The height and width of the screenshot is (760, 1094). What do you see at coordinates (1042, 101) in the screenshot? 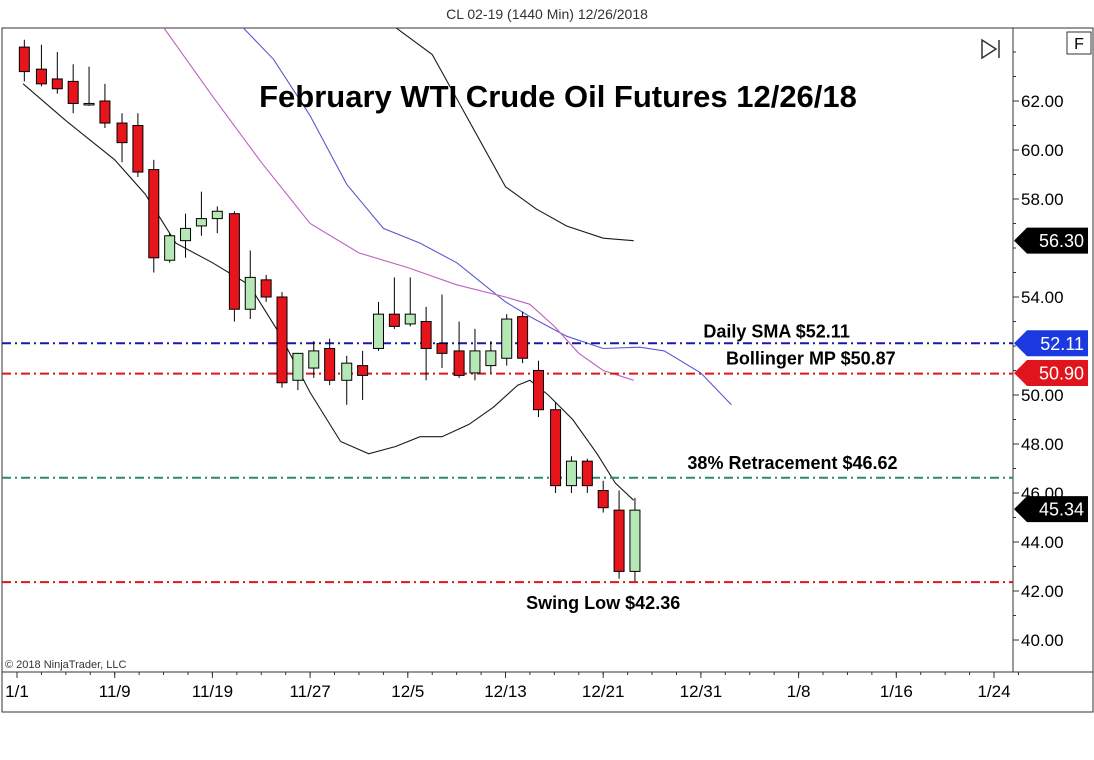
I see `y-tick-label: 62.00` at bounding box center [1042, 101].